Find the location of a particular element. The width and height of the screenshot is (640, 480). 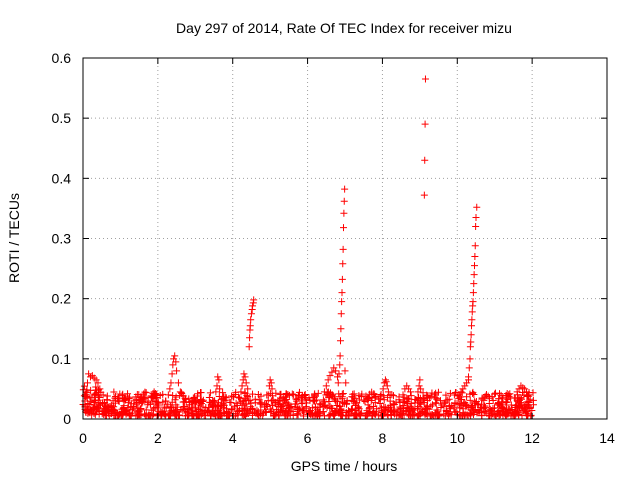

y-axis-label: ROTI / TECUs is located at coordinates (14, 238).